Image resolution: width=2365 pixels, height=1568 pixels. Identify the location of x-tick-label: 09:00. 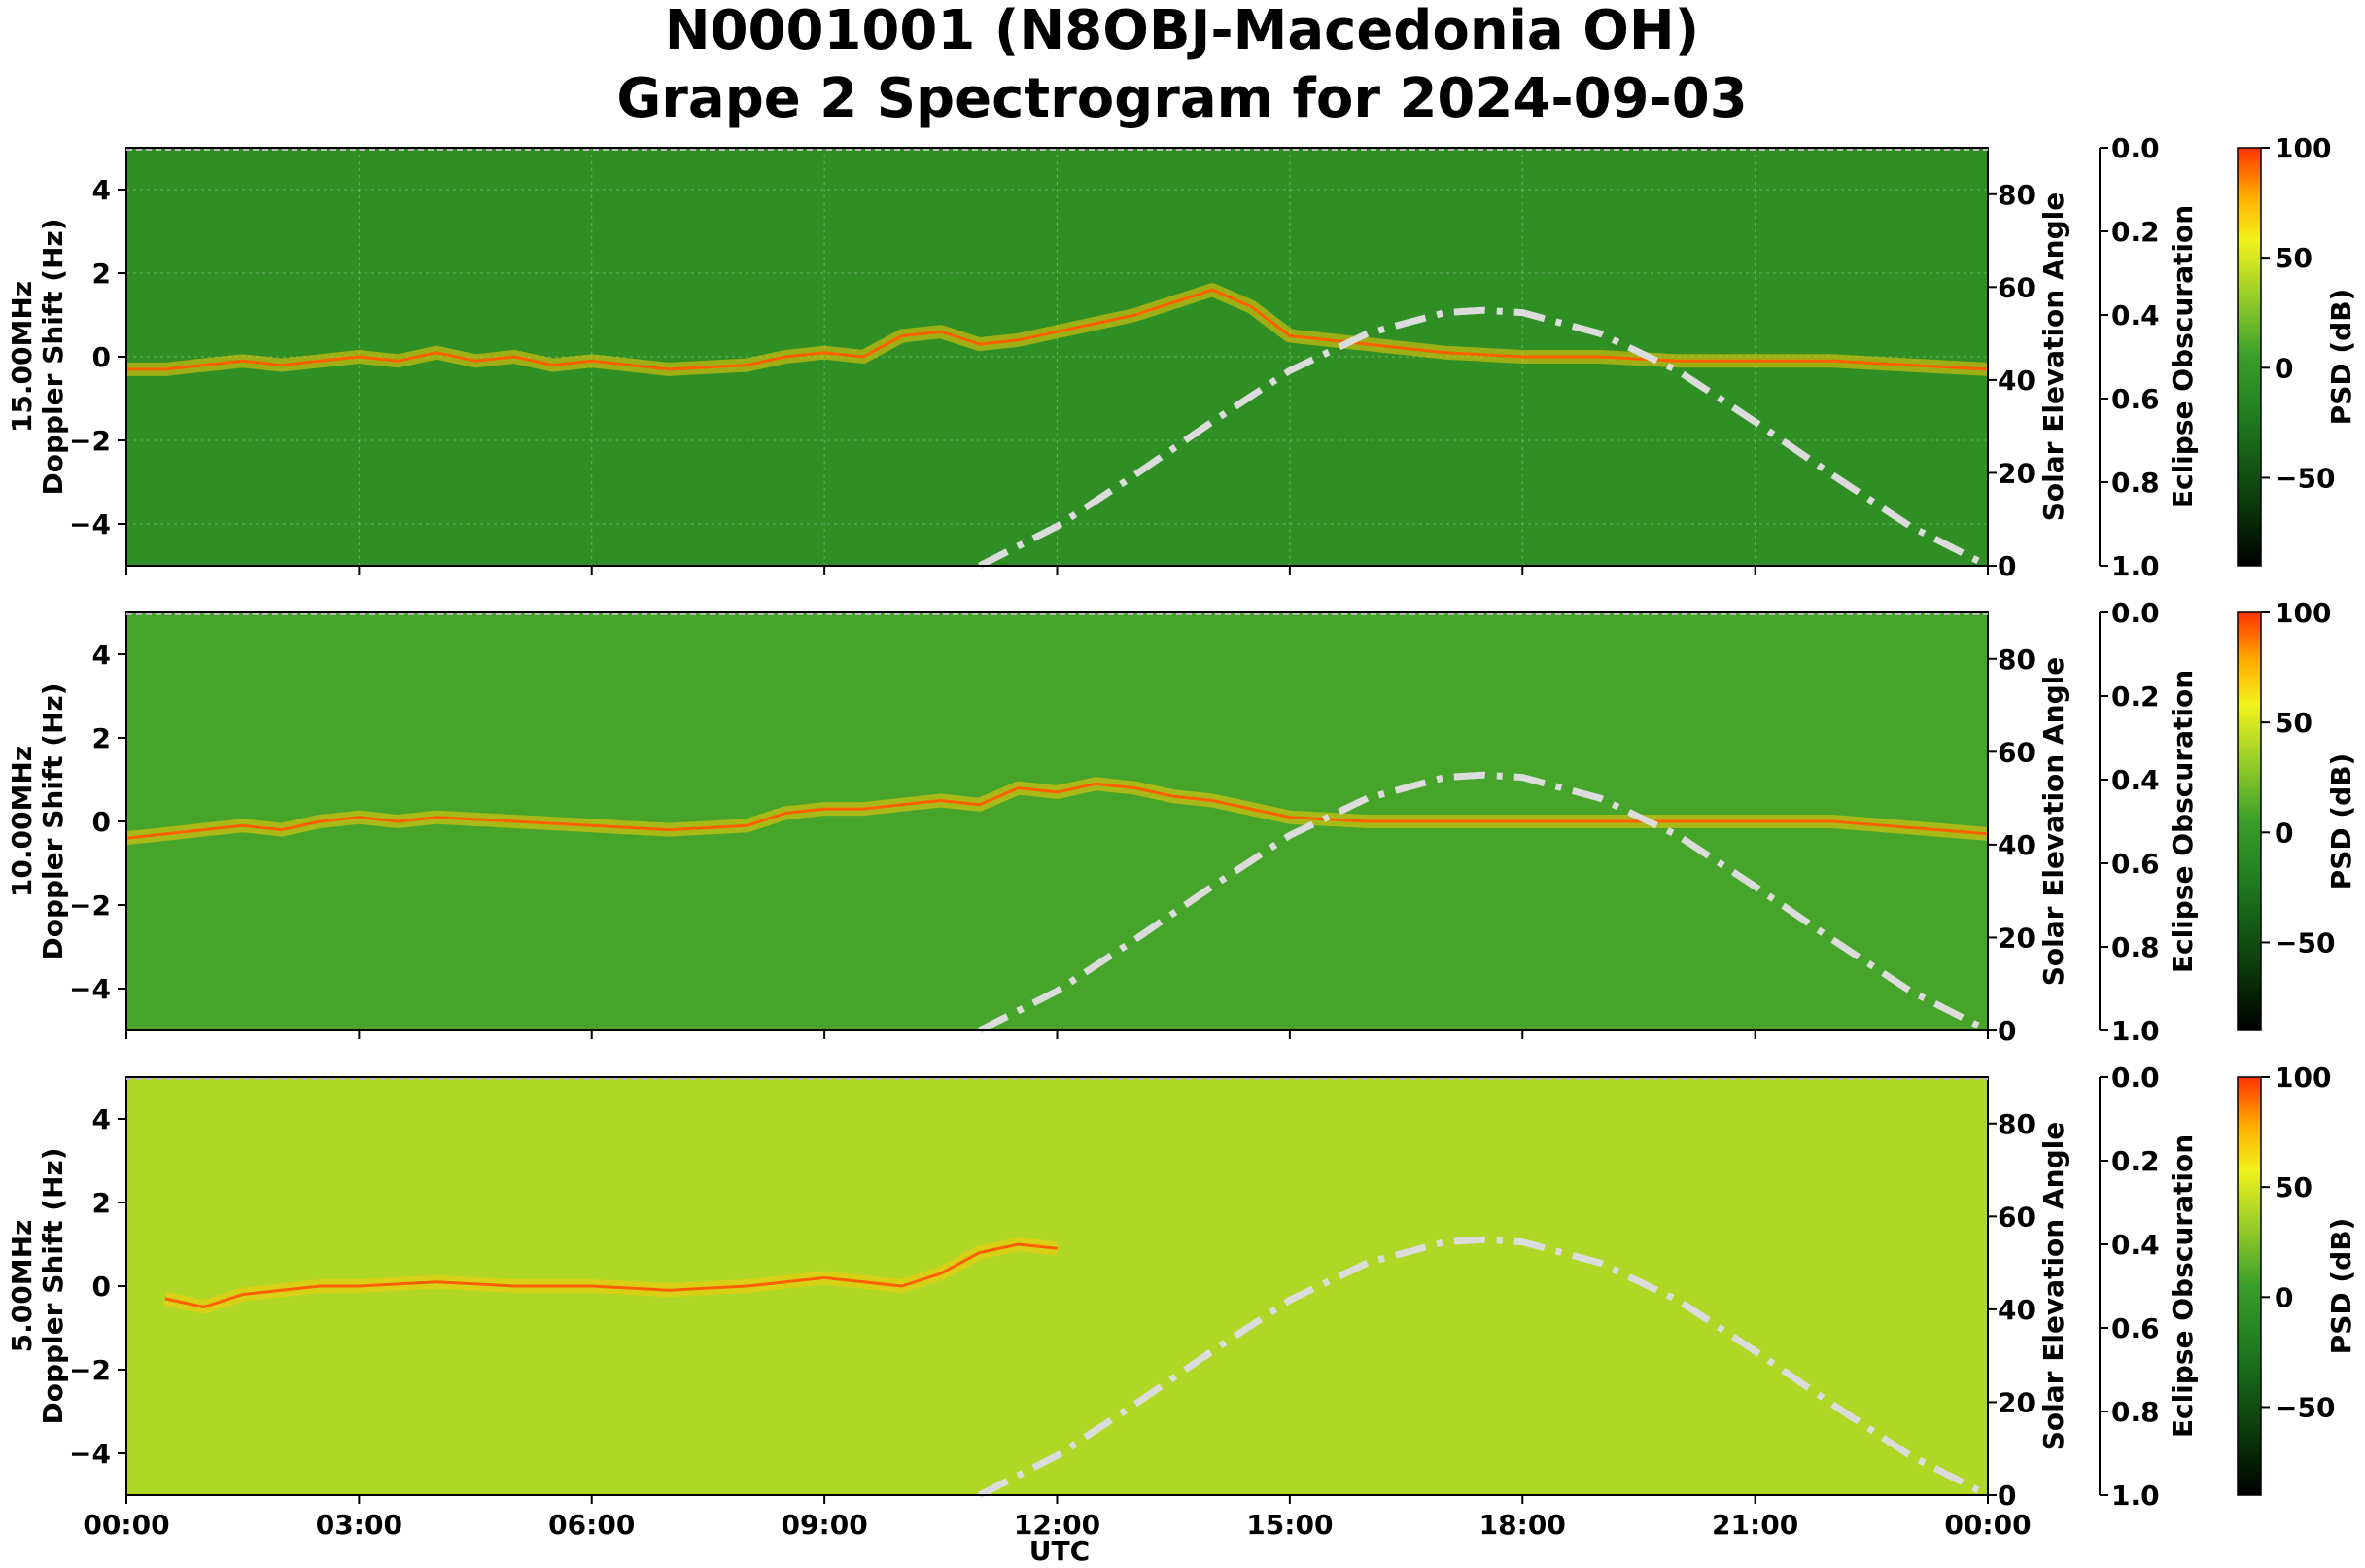
(825, 1525).